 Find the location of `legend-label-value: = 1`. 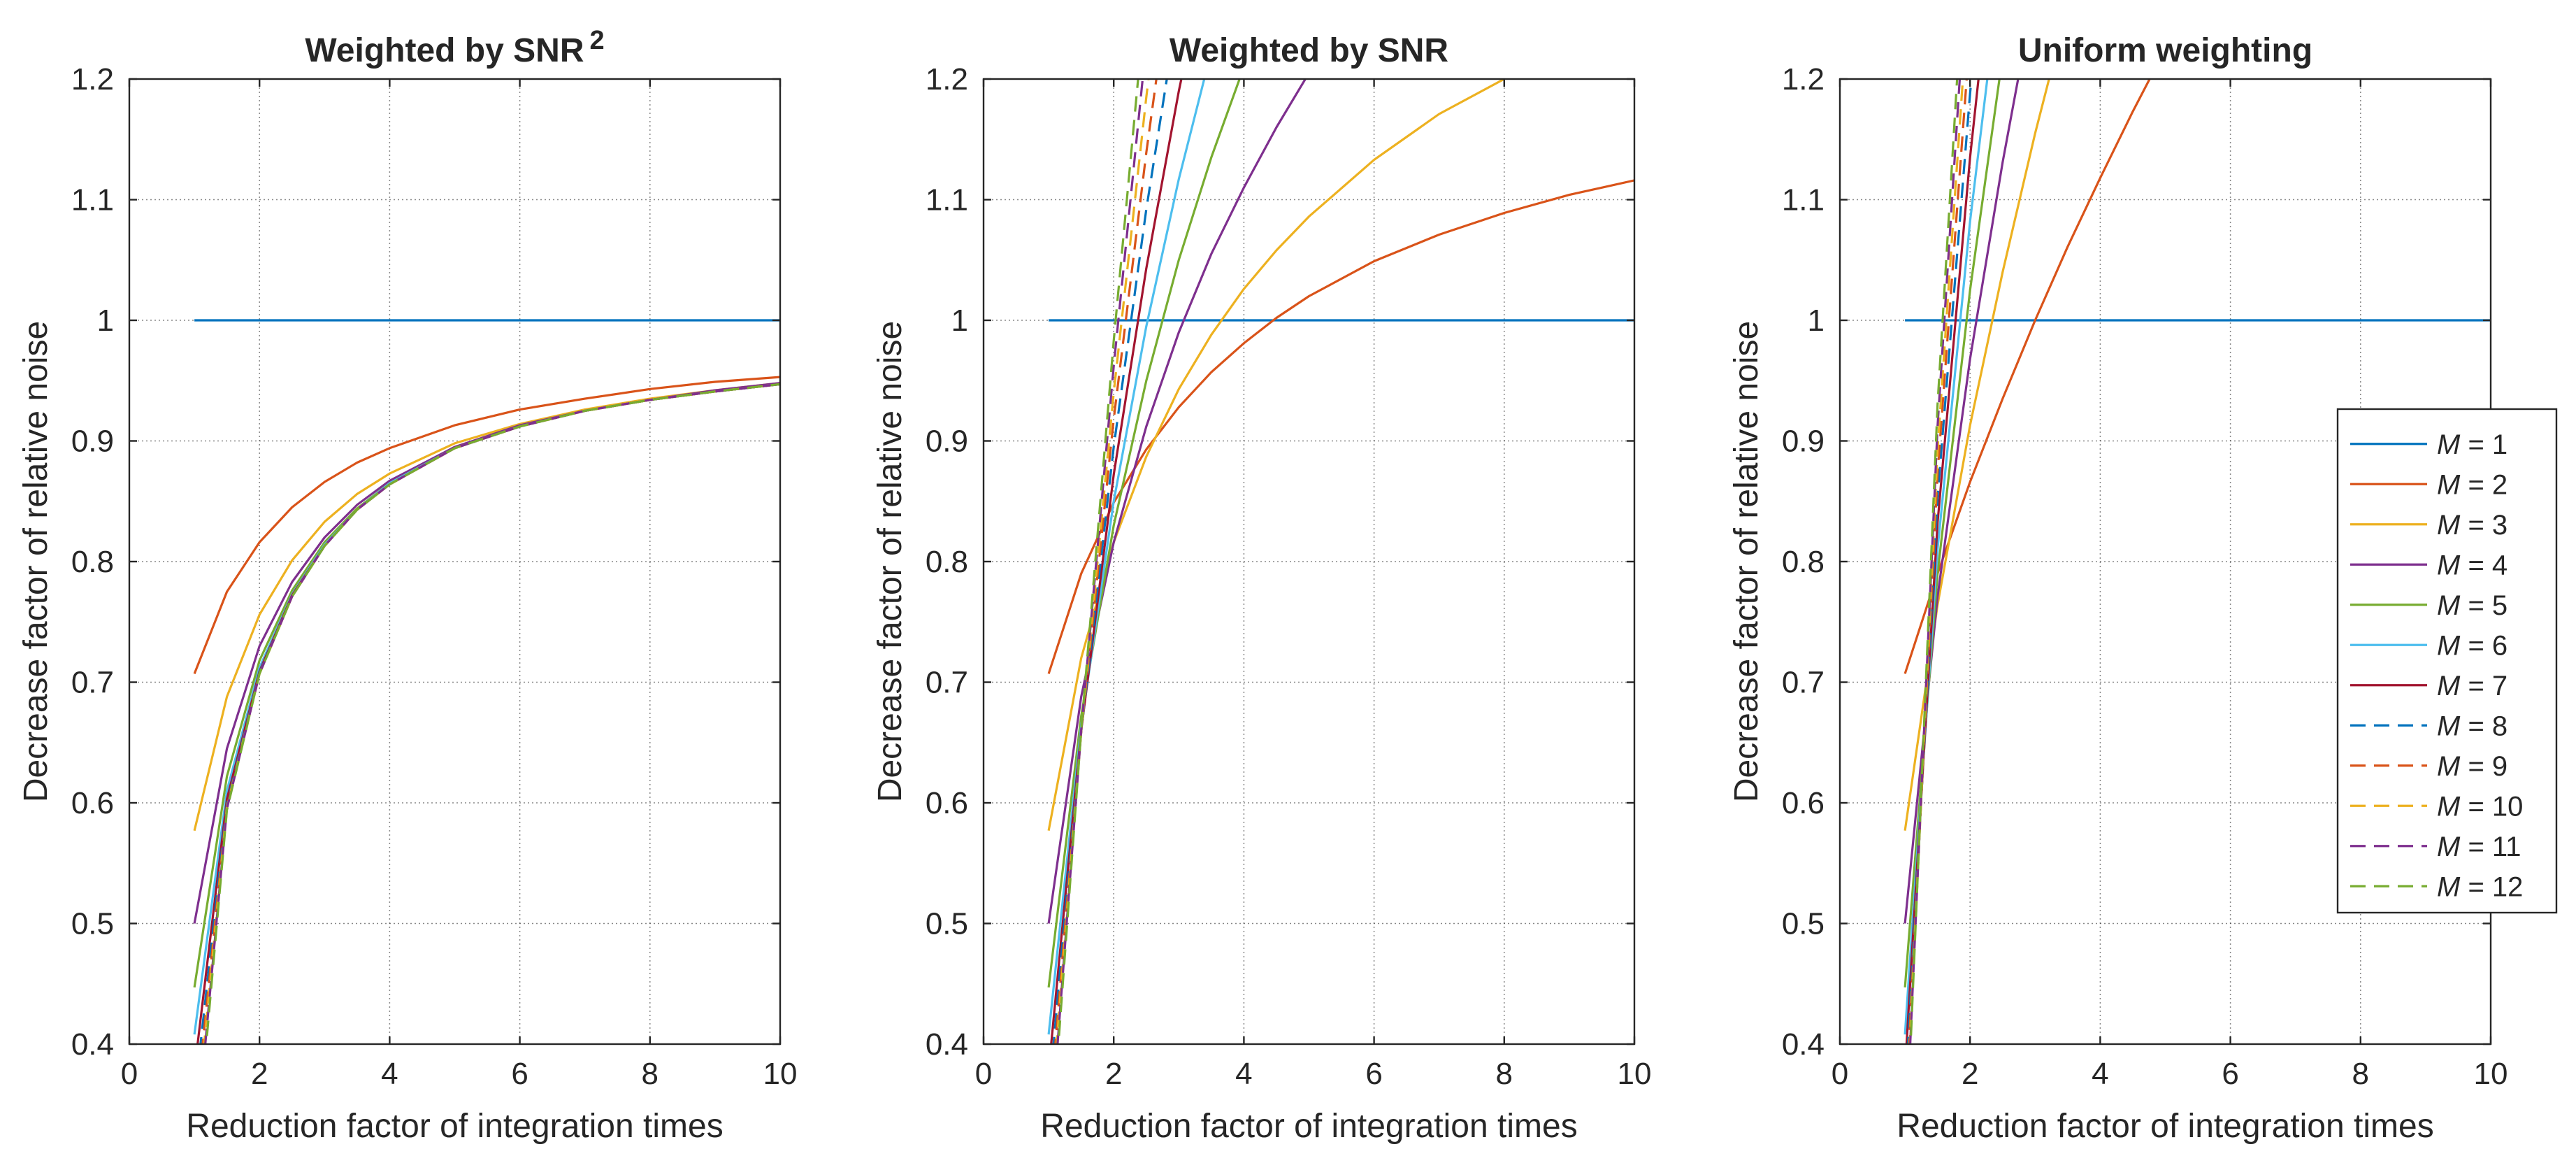

legend-label-value: = 1 is located at coordinates (2483, 445).